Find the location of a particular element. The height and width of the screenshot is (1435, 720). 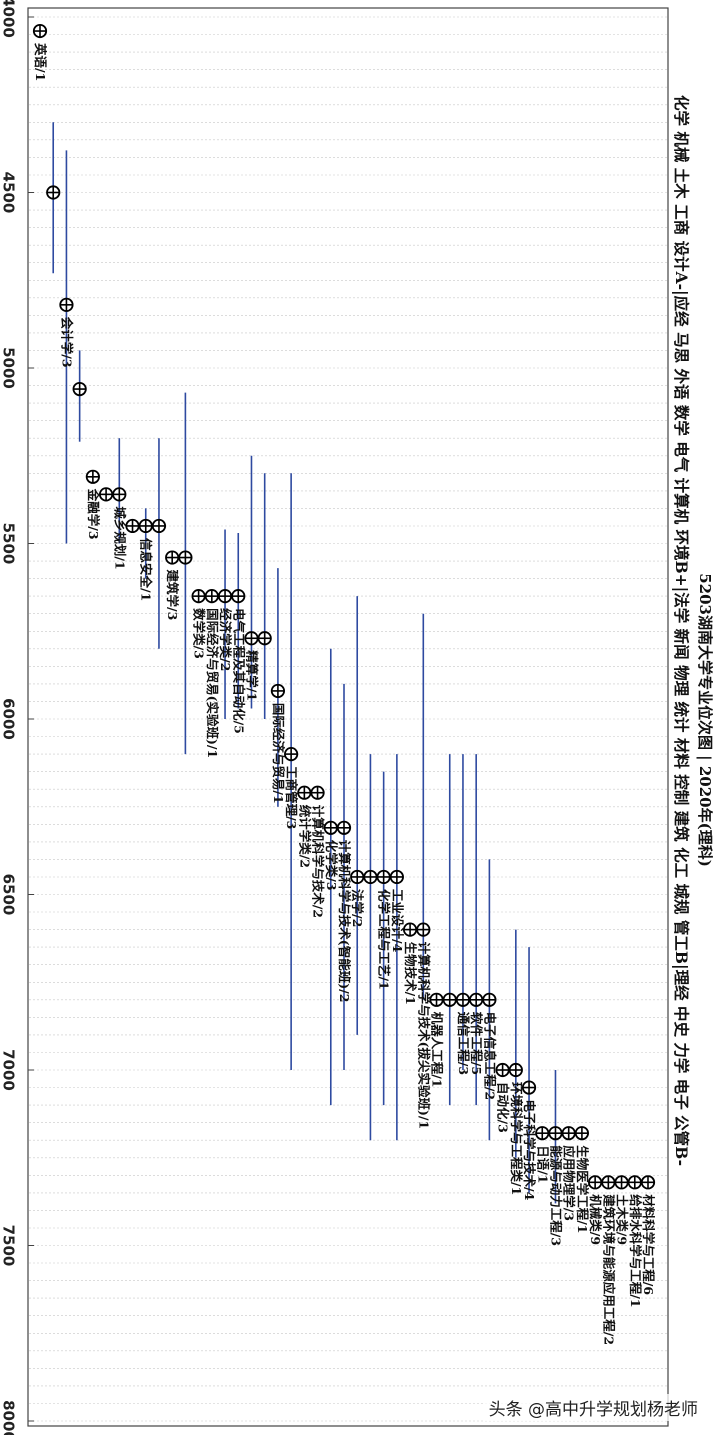

point-label: 能源与动力工程/3 is located at coordinates (556, 1195).